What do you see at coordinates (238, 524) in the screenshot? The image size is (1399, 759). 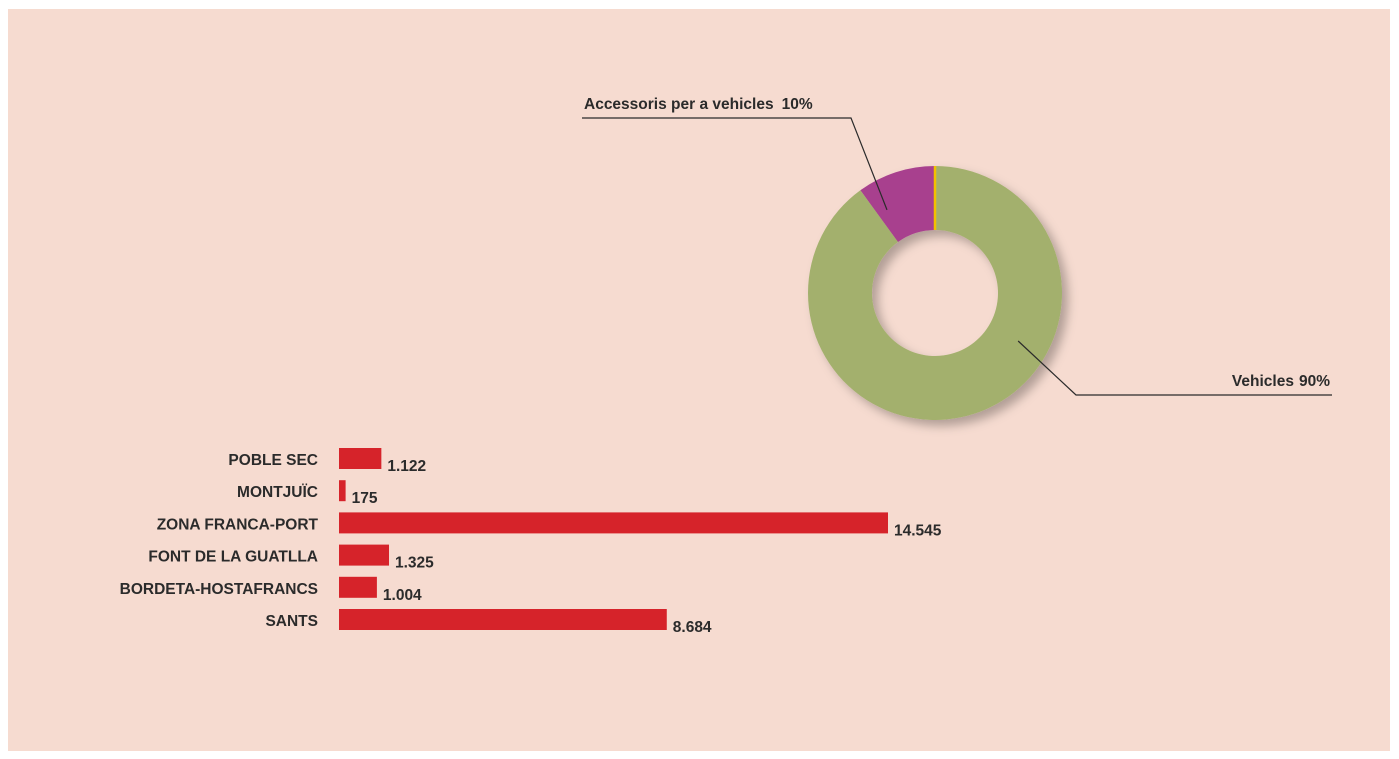 I see `category-label-zona-franca-port: ZONA FRANCA-PORT` at bounding box center [238, 524].